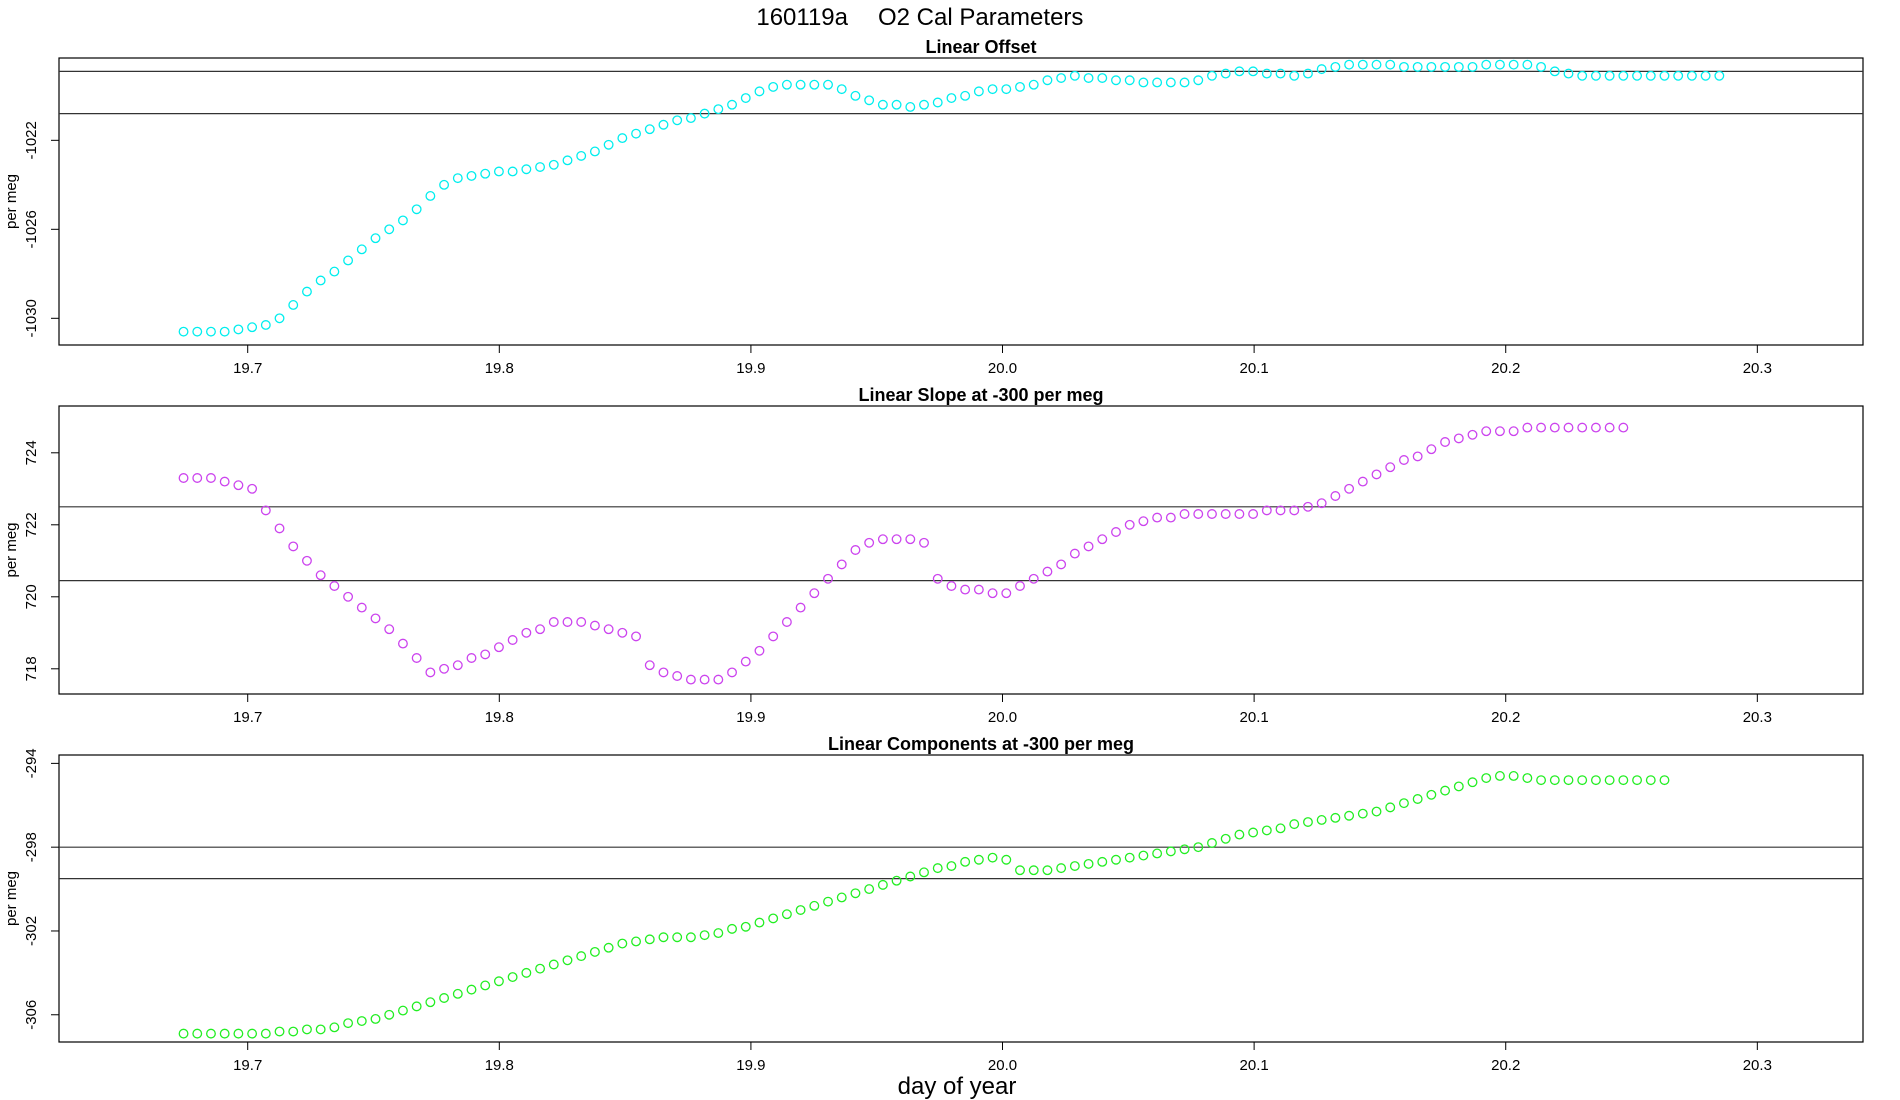 The image size is (1900, 1100). Describe the element at coordinates (1505, 368) in the screenshot. I see `x-tick-label: 20.2` at that location.